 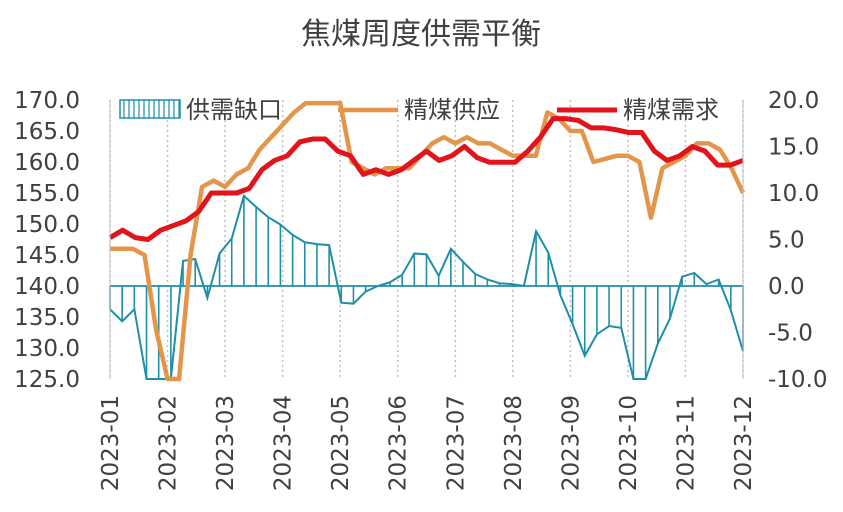 I want to click on y-left-tick-label: 165.0, so click(x=47, y=132).